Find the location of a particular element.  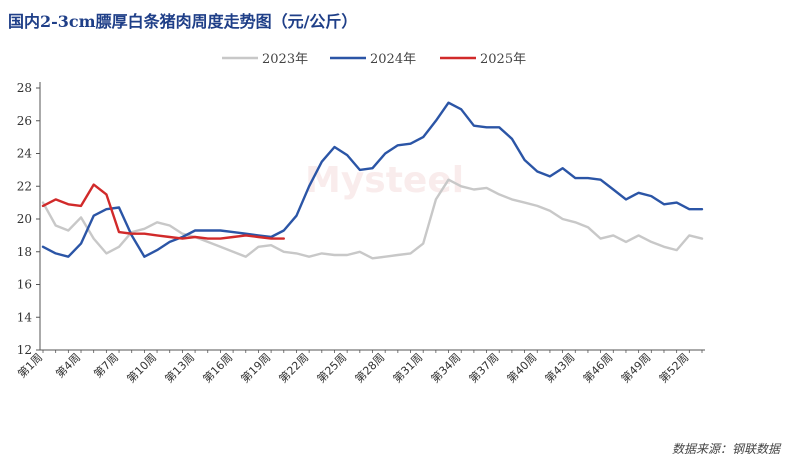

legend-label: 2024年 is located at coordinates (393, 59).